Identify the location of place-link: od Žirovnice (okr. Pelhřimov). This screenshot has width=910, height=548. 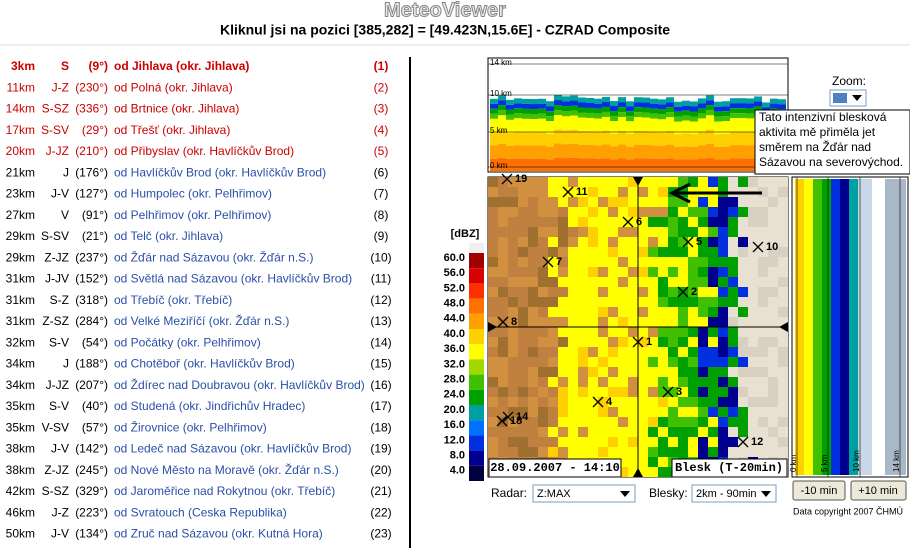
(190, 426).